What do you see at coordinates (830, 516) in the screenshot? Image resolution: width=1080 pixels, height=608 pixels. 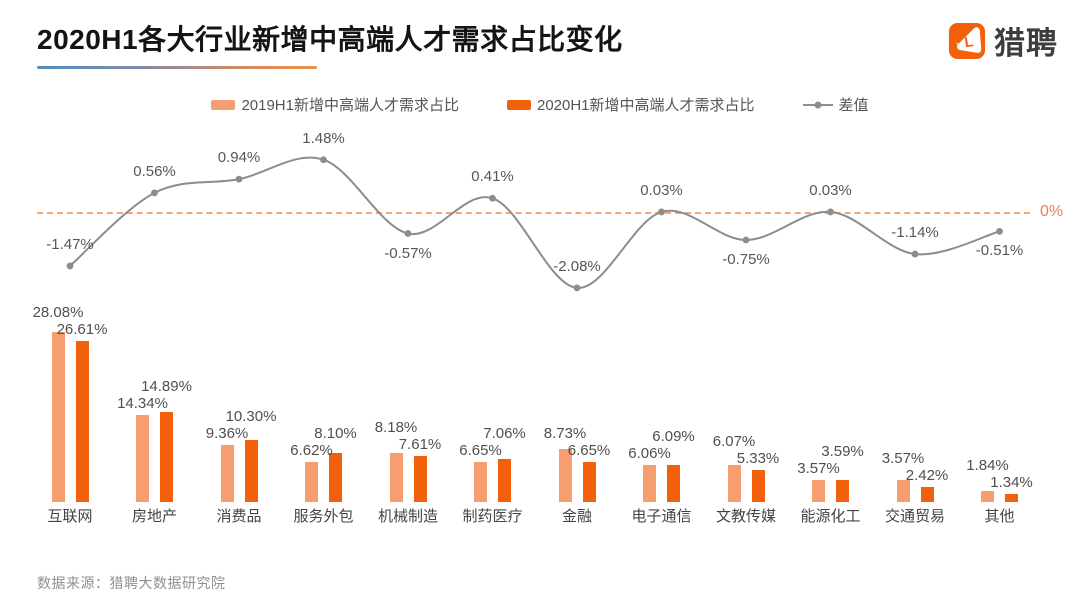 I see `category-label: 能源化工` at bounding box center [830, 516].